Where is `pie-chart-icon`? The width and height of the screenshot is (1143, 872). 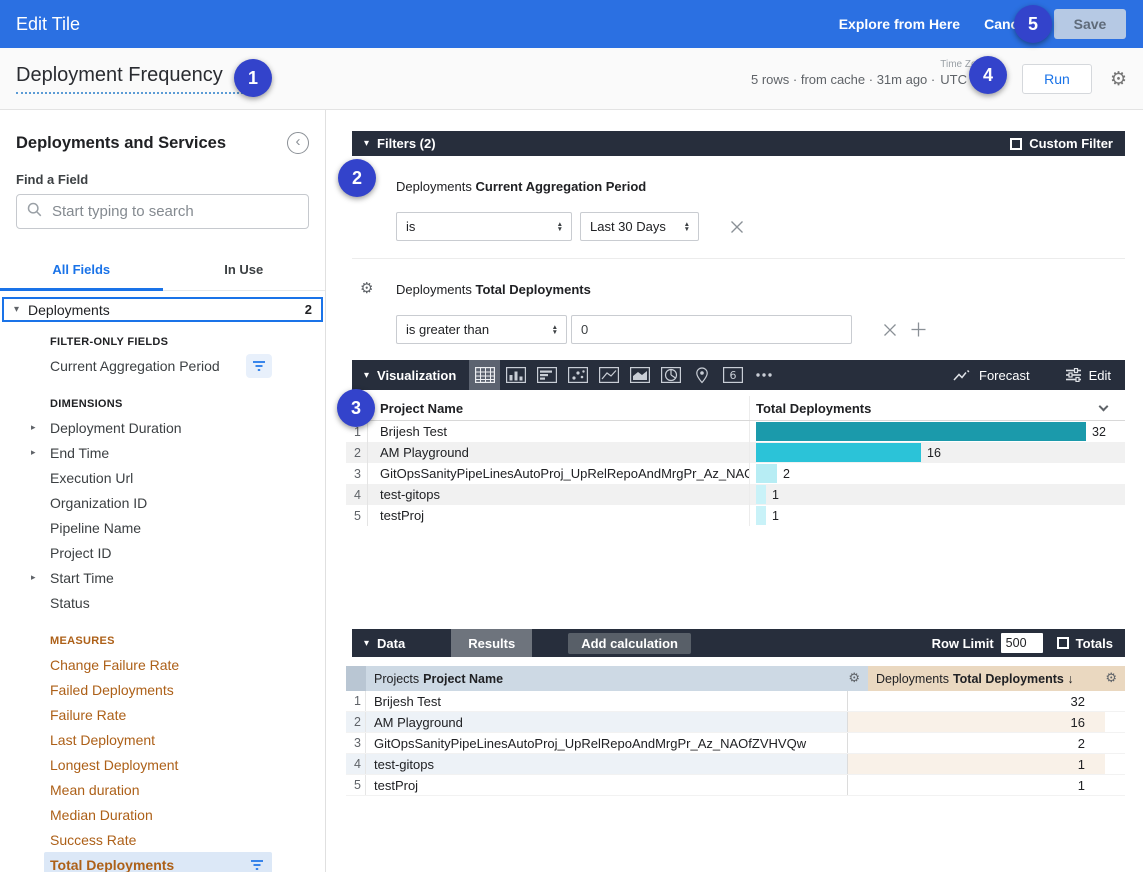 pie-chart-icon is located at coordinates (670, 375).